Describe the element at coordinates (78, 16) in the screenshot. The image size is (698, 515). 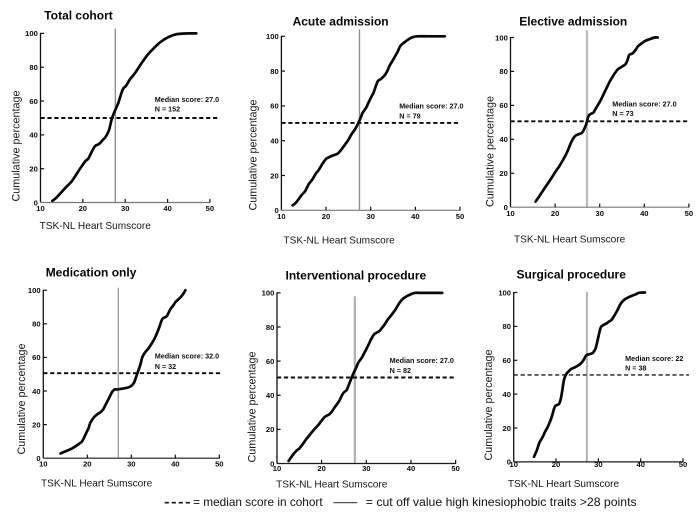
I see `svg-text: Total cohort` at that location.